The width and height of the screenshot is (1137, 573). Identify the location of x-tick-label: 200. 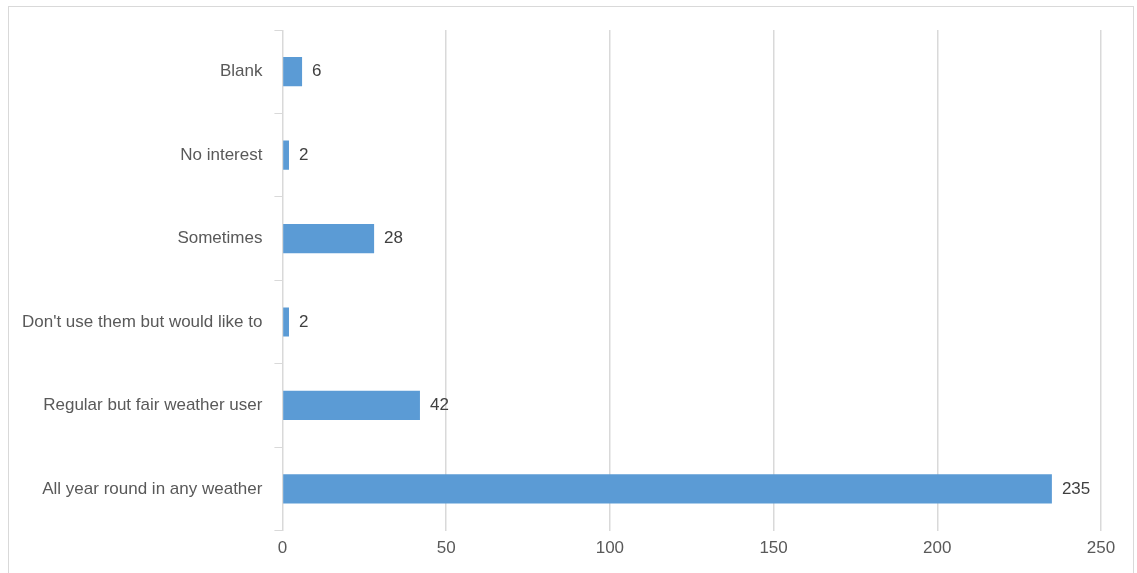
(937, 548).